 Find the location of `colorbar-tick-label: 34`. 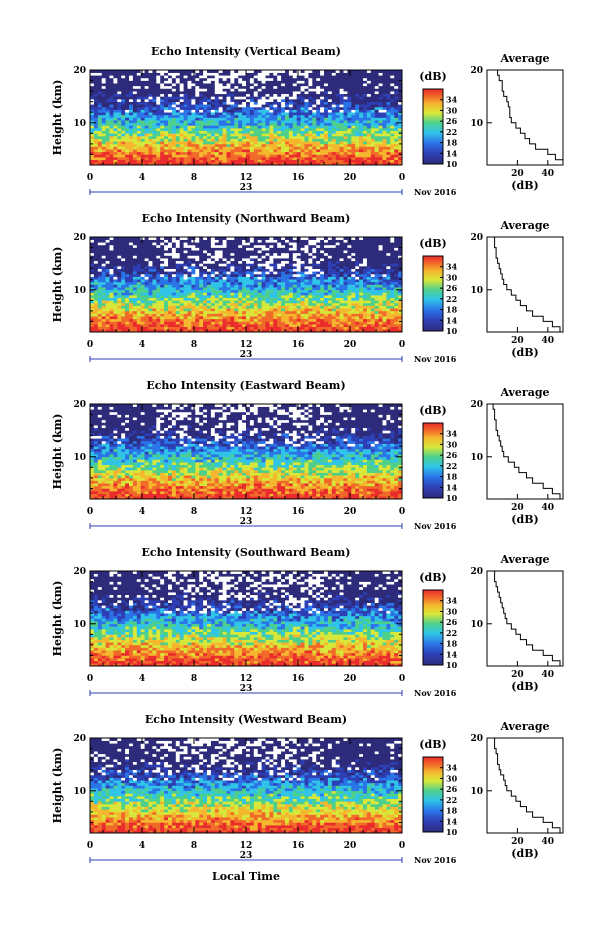

colorbar-tick-label: 34 is located at coordinates (452, 100).